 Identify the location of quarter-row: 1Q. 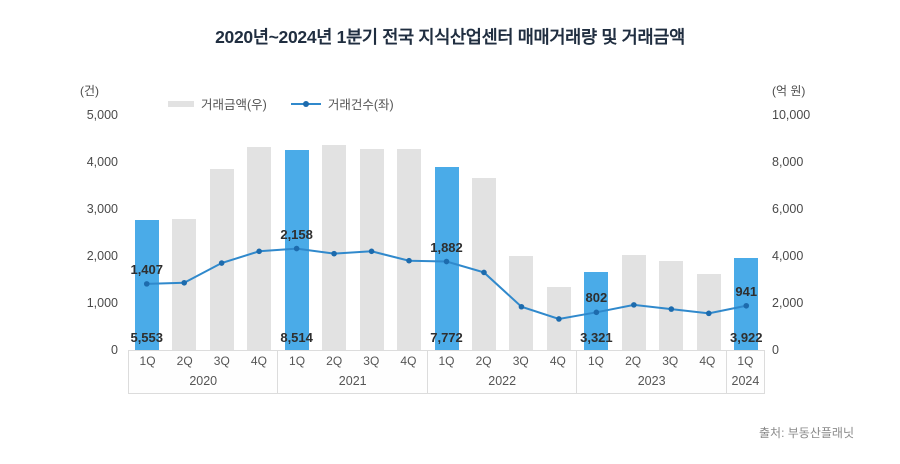
(745, 361).